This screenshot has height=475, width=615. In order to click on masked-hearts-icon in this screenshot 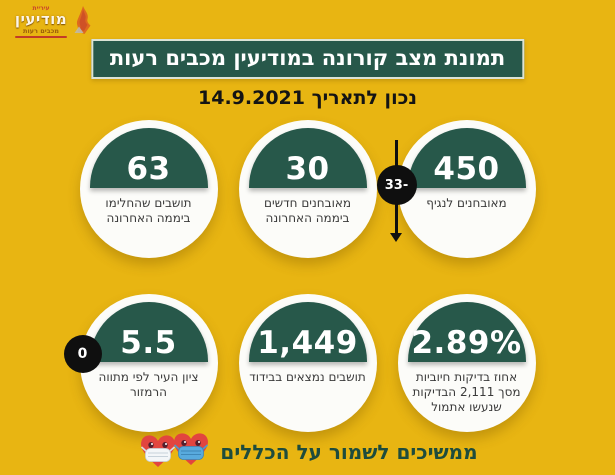, I will do `click(174, 452)`.